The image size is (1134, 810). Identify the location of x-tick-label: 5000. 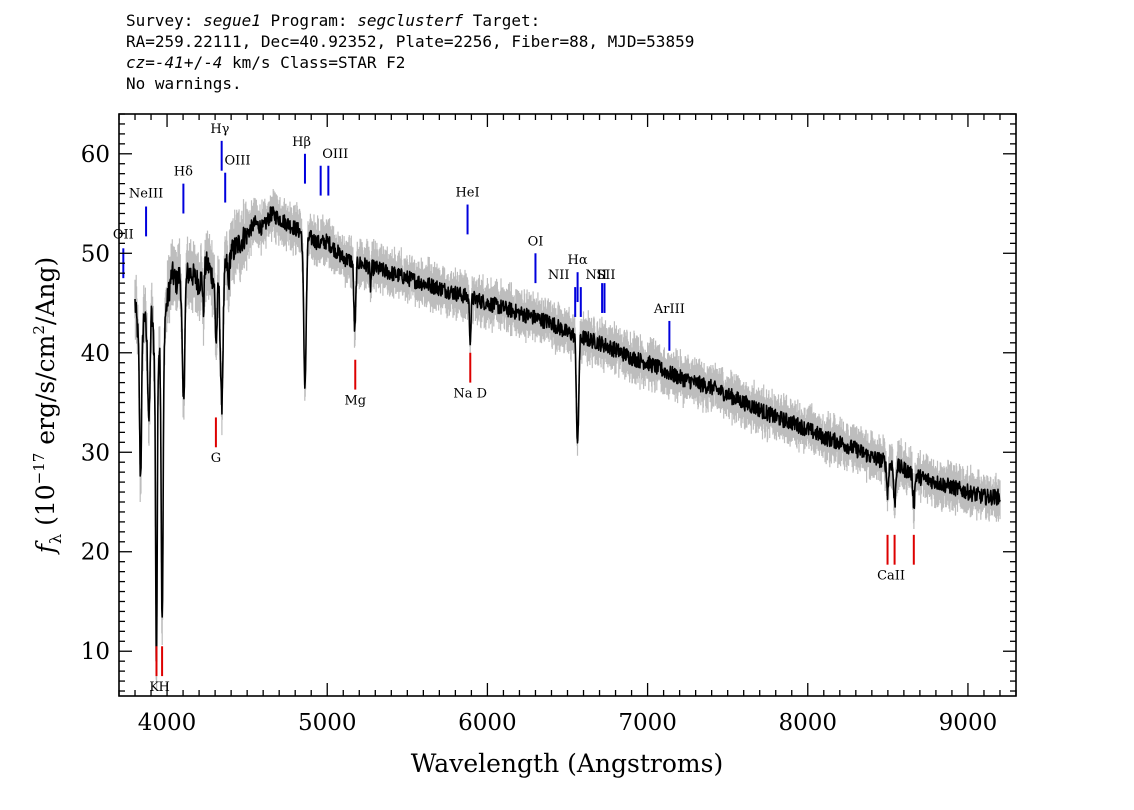
(327, 723).